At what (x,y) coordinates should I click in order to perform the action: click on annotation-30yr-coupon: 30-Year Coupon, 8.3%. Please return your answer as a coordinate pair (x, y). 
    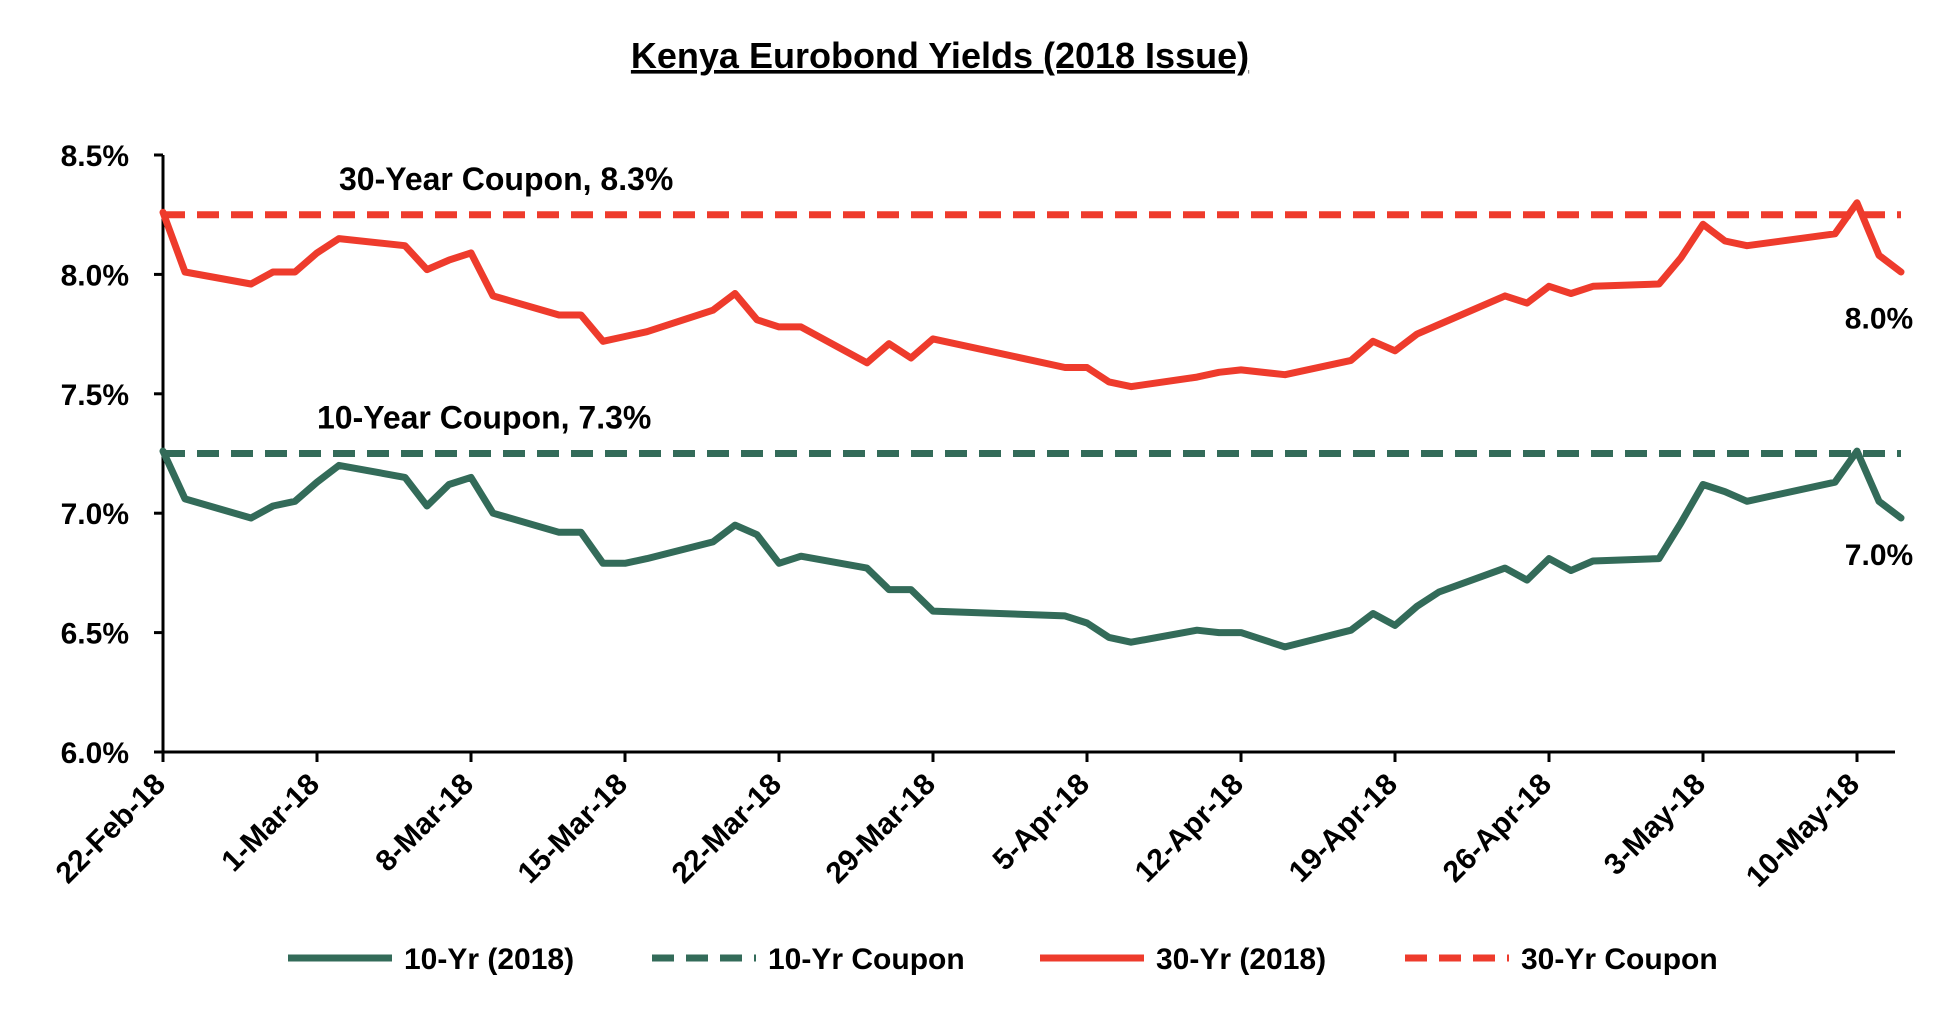
    Looking at the image, I should click on (506, 179).